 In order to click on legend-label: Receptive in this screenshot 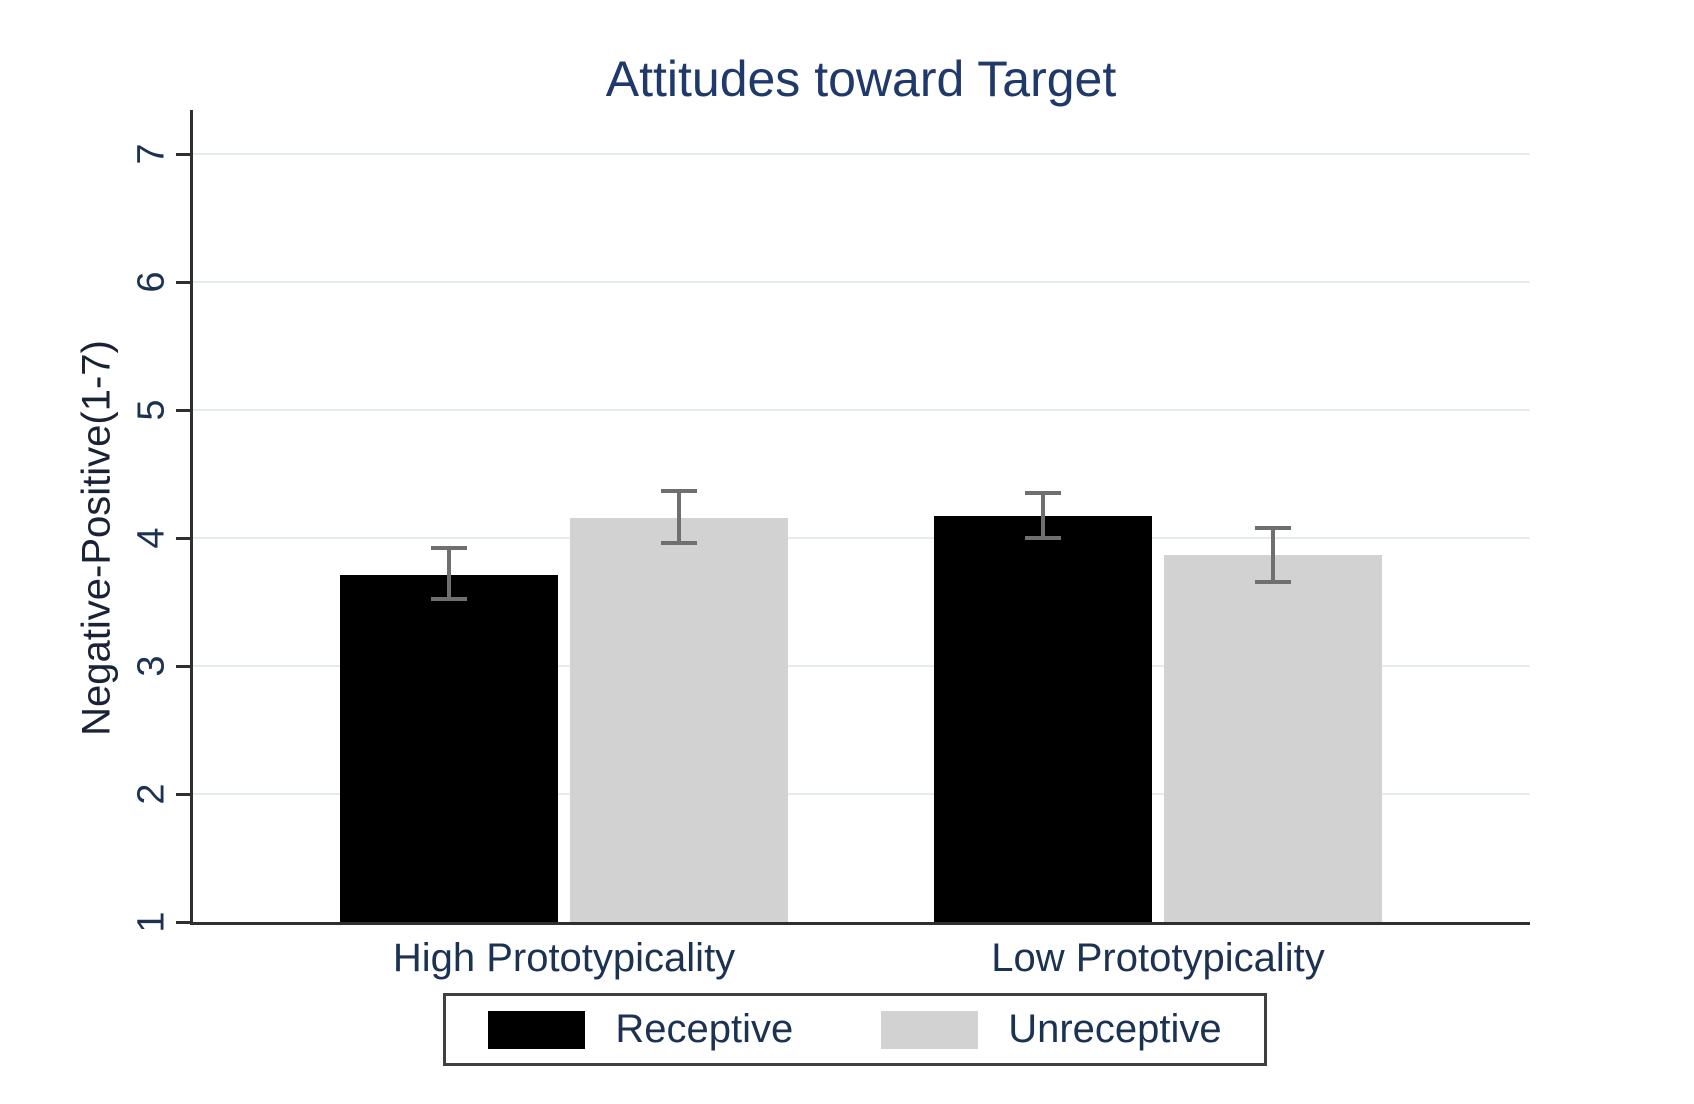, I will do `click(704, 1029)`.